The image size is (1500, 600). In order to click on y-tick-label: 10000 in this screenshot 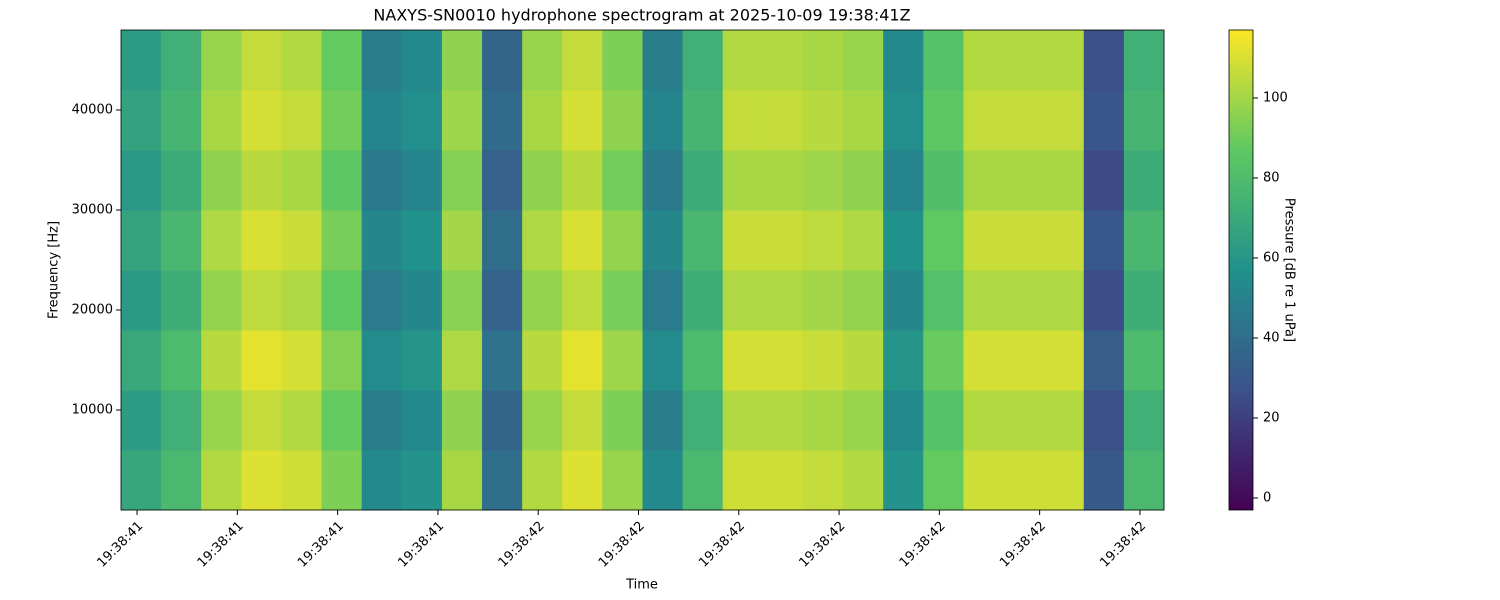, I will do `click(92, 410)`.